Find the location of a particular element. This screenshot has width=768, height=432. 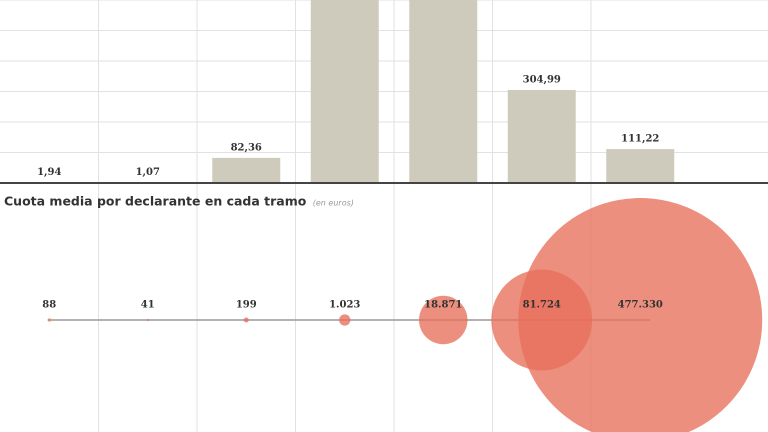

value-label: 199 is located at coordinates (246, 305).